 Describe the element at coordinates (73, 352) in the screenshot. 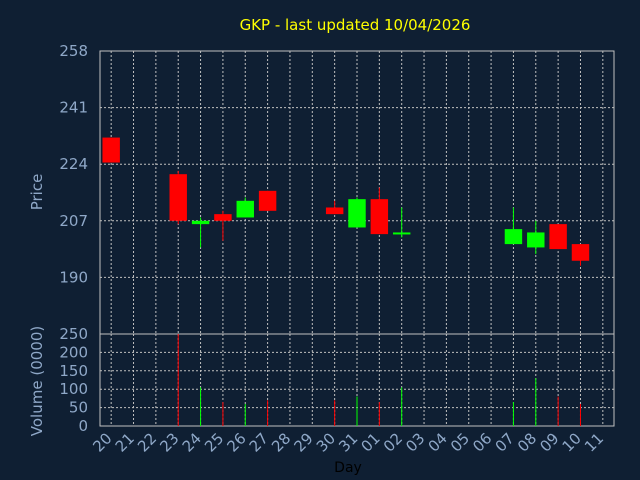

I see `volume-tick-label: 200` at that location.